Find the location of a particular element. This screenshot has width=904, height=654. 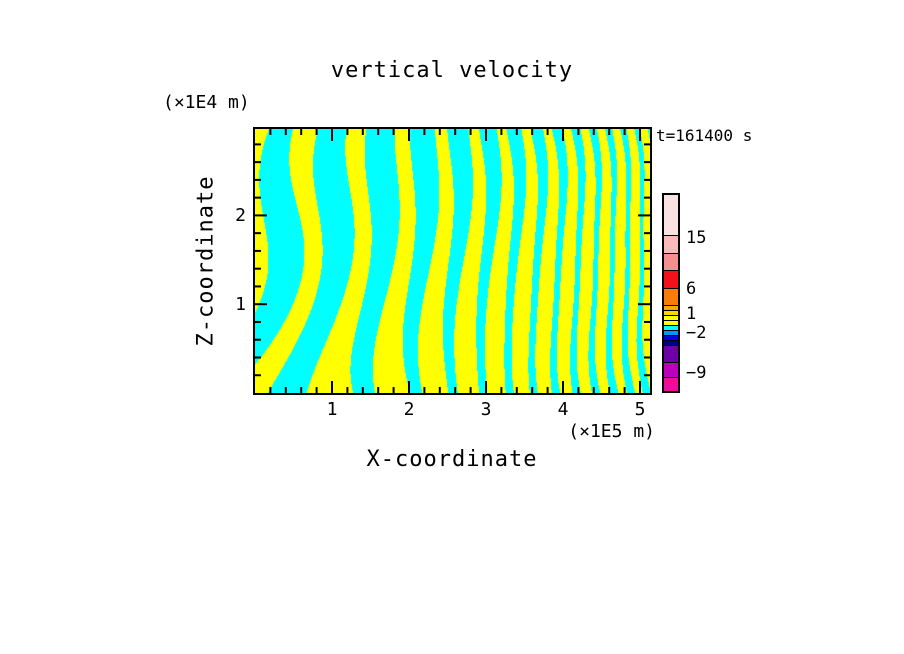

x-tick-label: 3 is located at coordinates (486, 409).